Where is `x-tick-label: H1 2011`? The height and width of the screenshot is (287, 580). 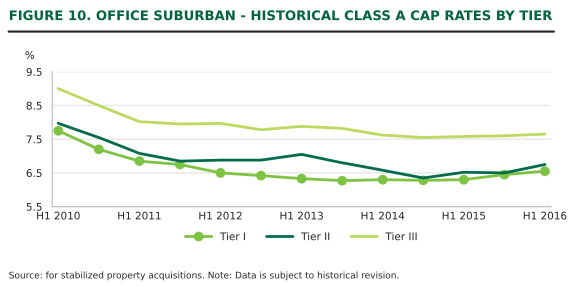 x-tick-label: H1 2011 is located at coordinates (139, 216).